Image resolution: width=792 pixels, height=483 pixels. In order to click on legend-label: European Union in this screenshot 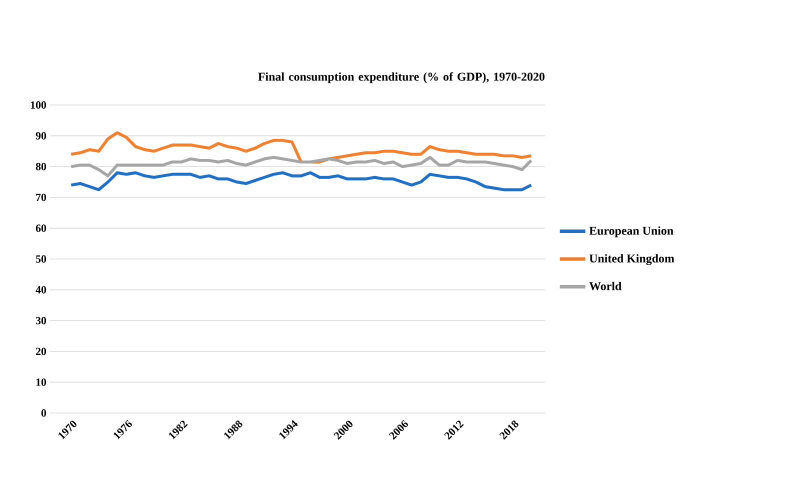, I will do `click(631, 232)`.